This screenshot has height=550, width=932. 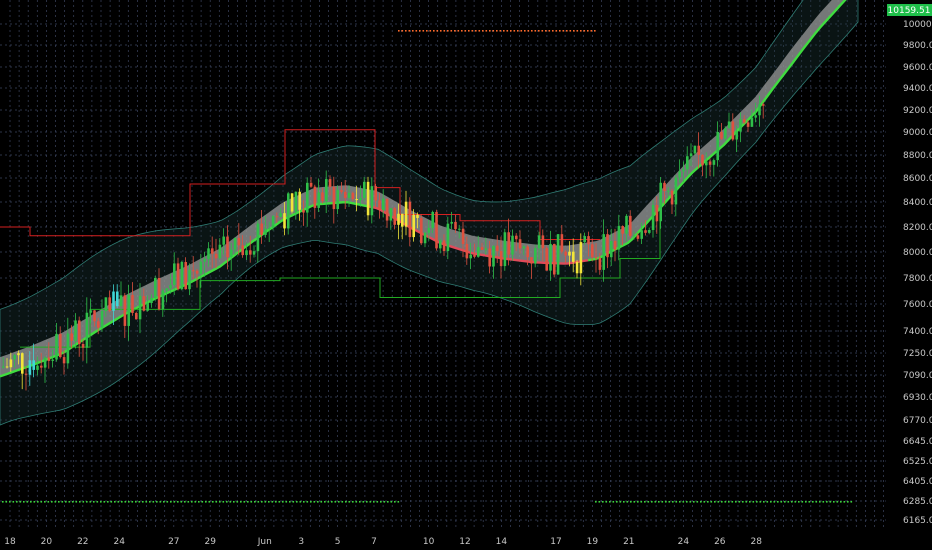 What do you see at coordinates (502, 542) in the screenshot?
I see `date-tick-label: 14` at bounding box center [502, 542].